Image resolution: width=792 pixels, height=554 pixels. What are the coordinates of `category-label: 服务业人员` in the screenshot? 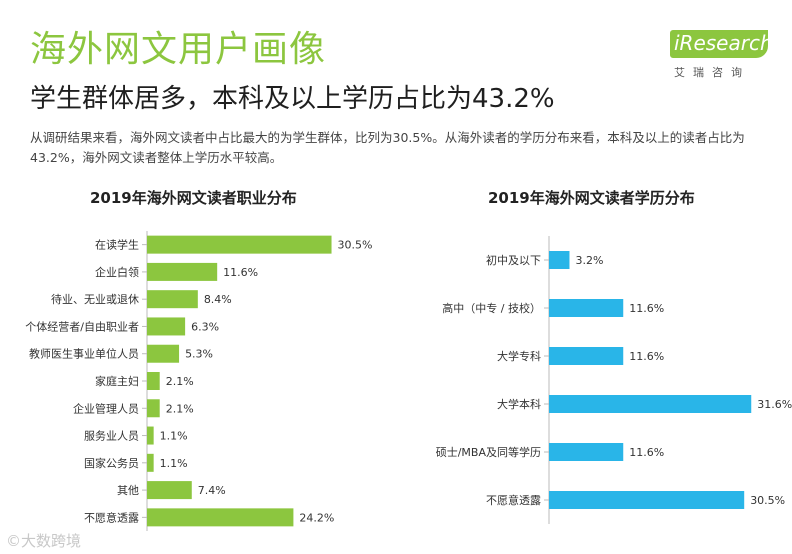 It's located at (111, 436).